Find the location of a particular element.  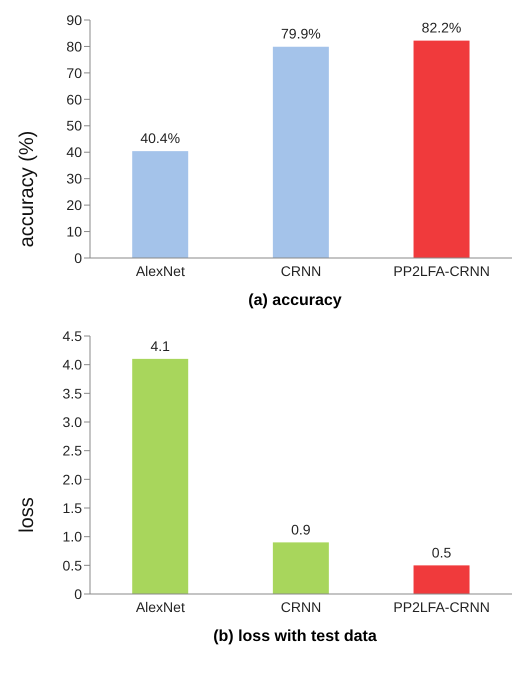

y-tick-label: 40 is located at coordinates (74, 152).